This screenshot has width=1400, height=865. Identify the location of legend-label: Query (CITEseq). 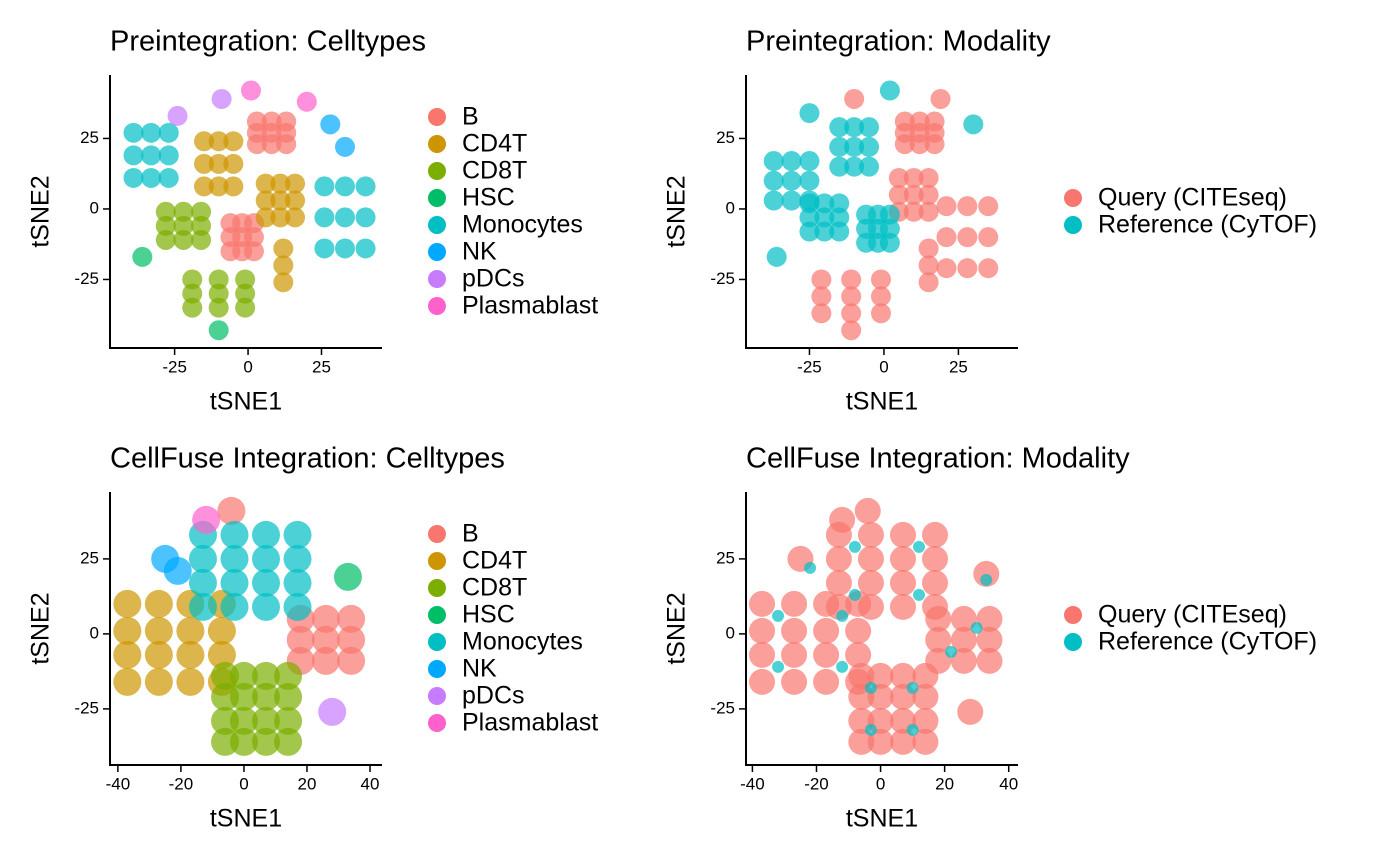
(1192, 198).